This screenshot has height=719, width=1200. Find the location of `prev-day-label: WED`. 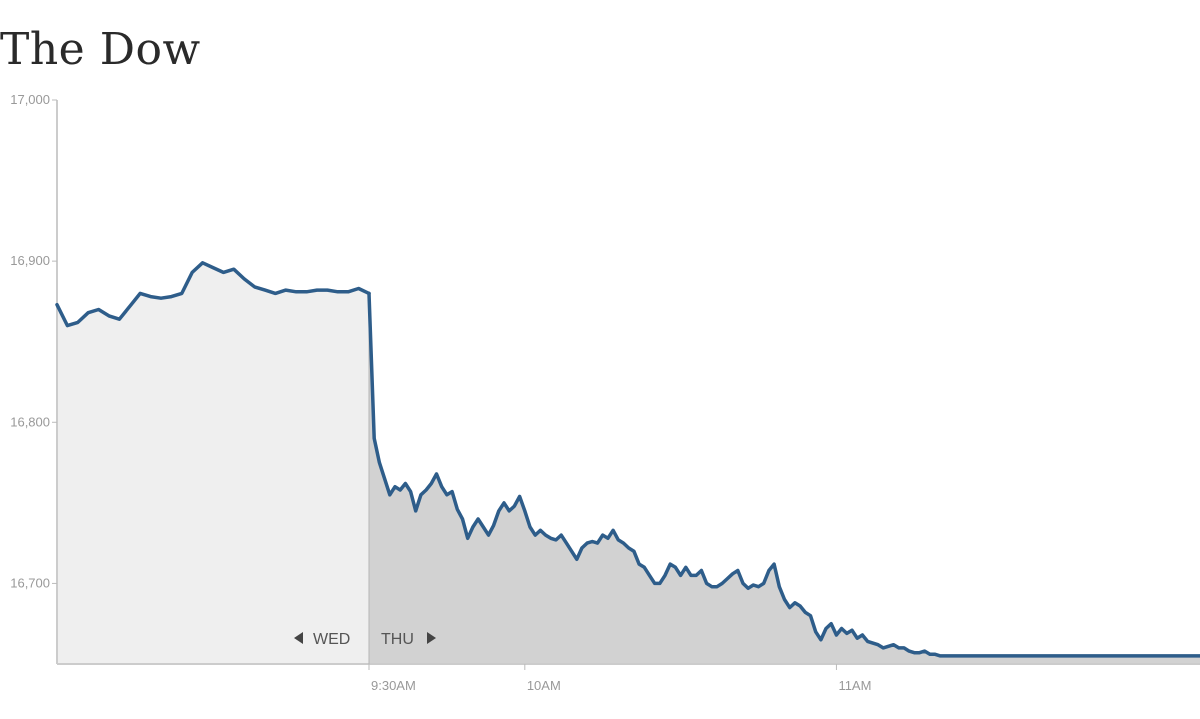

prev-day-label: WED is located at coordinates (331, 639).